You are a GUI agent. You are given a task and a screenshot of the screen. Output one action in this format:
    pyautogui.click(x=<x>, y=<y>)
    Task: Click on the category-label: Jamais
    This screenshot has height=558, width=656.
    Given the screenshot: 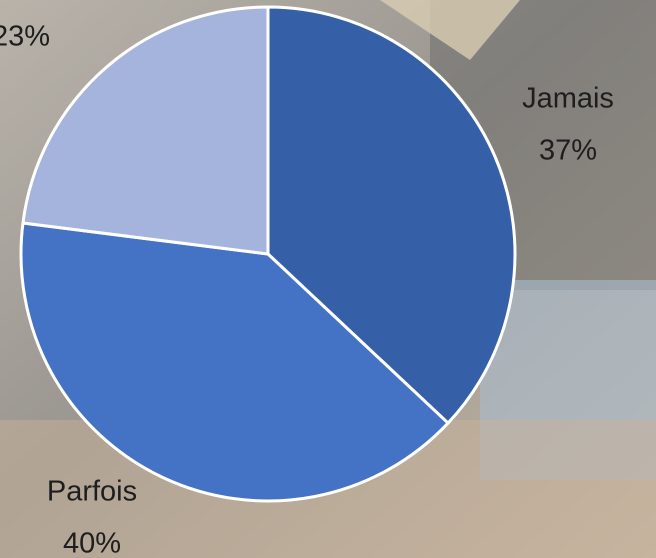 What is the action you would take?
    pyautogui.click(x=568, y=99)
    